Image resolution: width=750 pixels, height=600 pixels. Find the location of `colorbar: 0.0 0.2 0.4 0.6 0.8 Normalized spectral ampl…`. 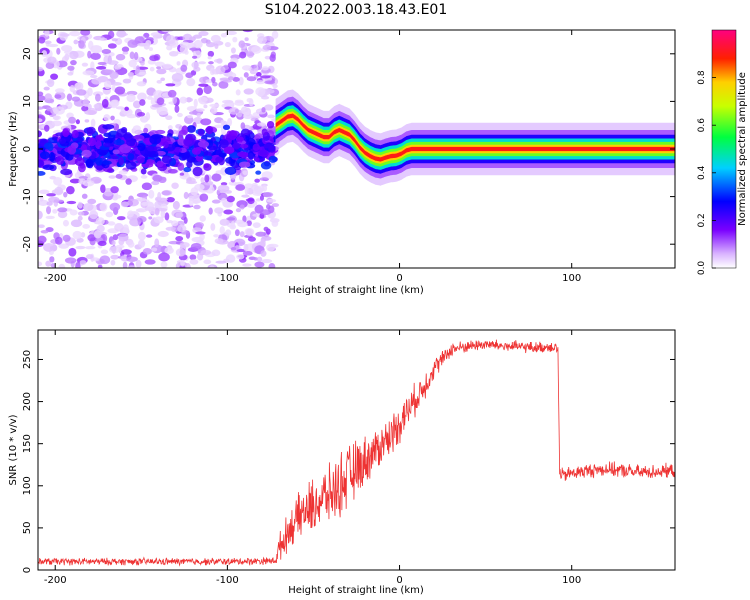

colorbar: 0.0 0.2 0.4 0.6 0.8 Normalized spectral ampl… is located at coordinates (722, 152).